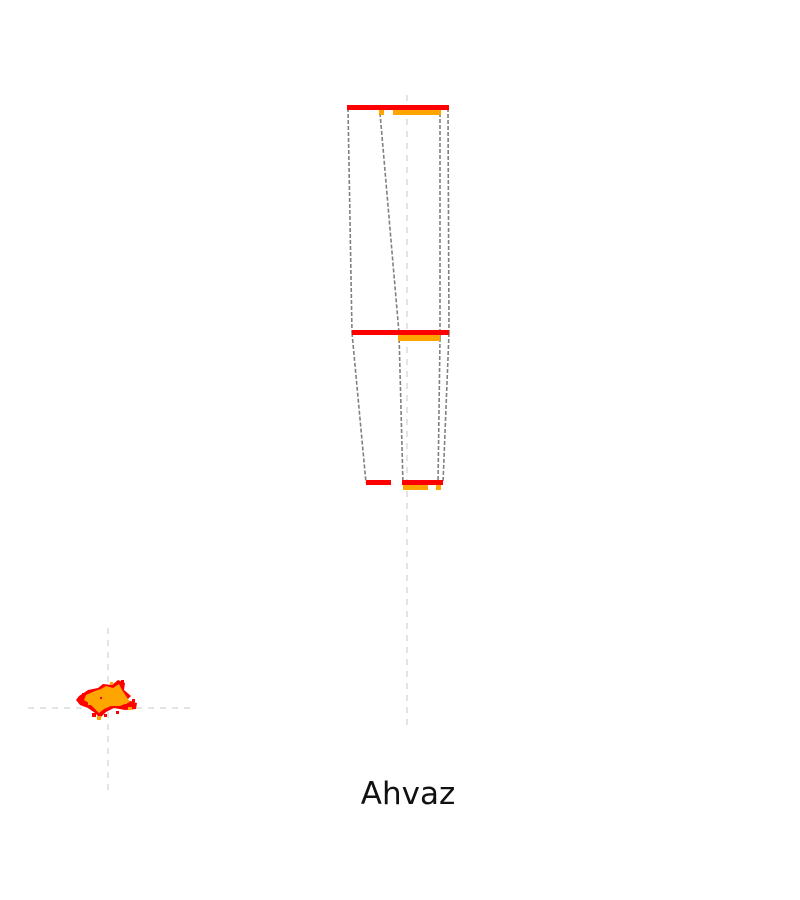 The width and height of the screenshot is (800, 900). I want to click on bar-group-middle, so click(400, 335).